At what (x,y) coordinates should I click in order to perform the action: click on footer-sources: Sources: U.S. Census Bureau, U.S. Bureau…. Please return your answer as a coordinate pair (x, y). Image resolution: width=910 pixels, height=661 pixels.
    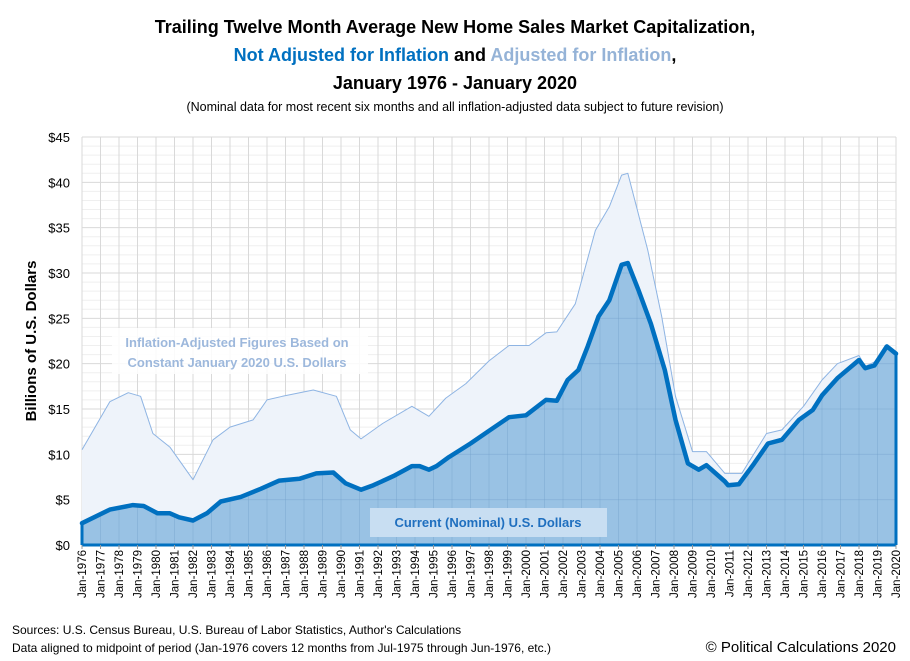
    Looking at the image, I should click on (236, 630).